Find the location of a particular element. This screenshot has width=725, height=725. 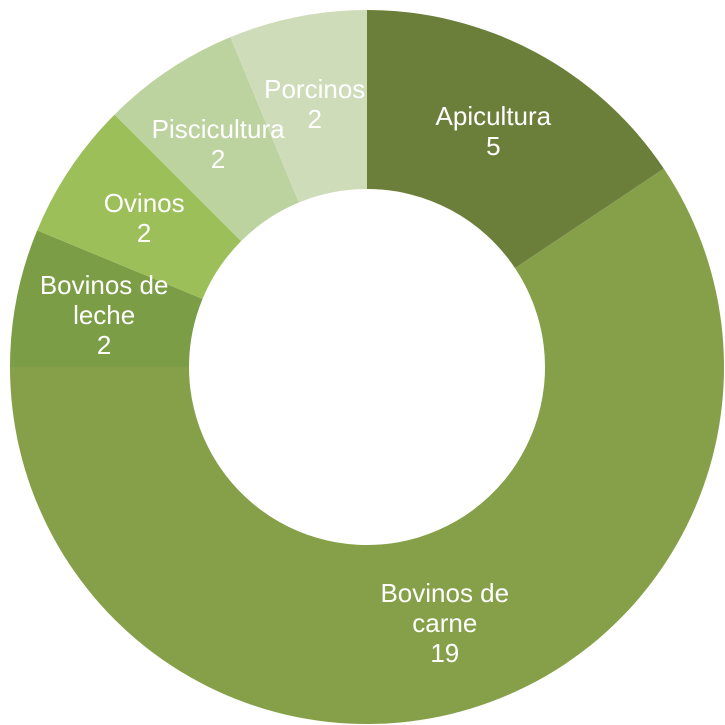

slice-label: Piscicultura 2 is located at coordinates (218, 144).